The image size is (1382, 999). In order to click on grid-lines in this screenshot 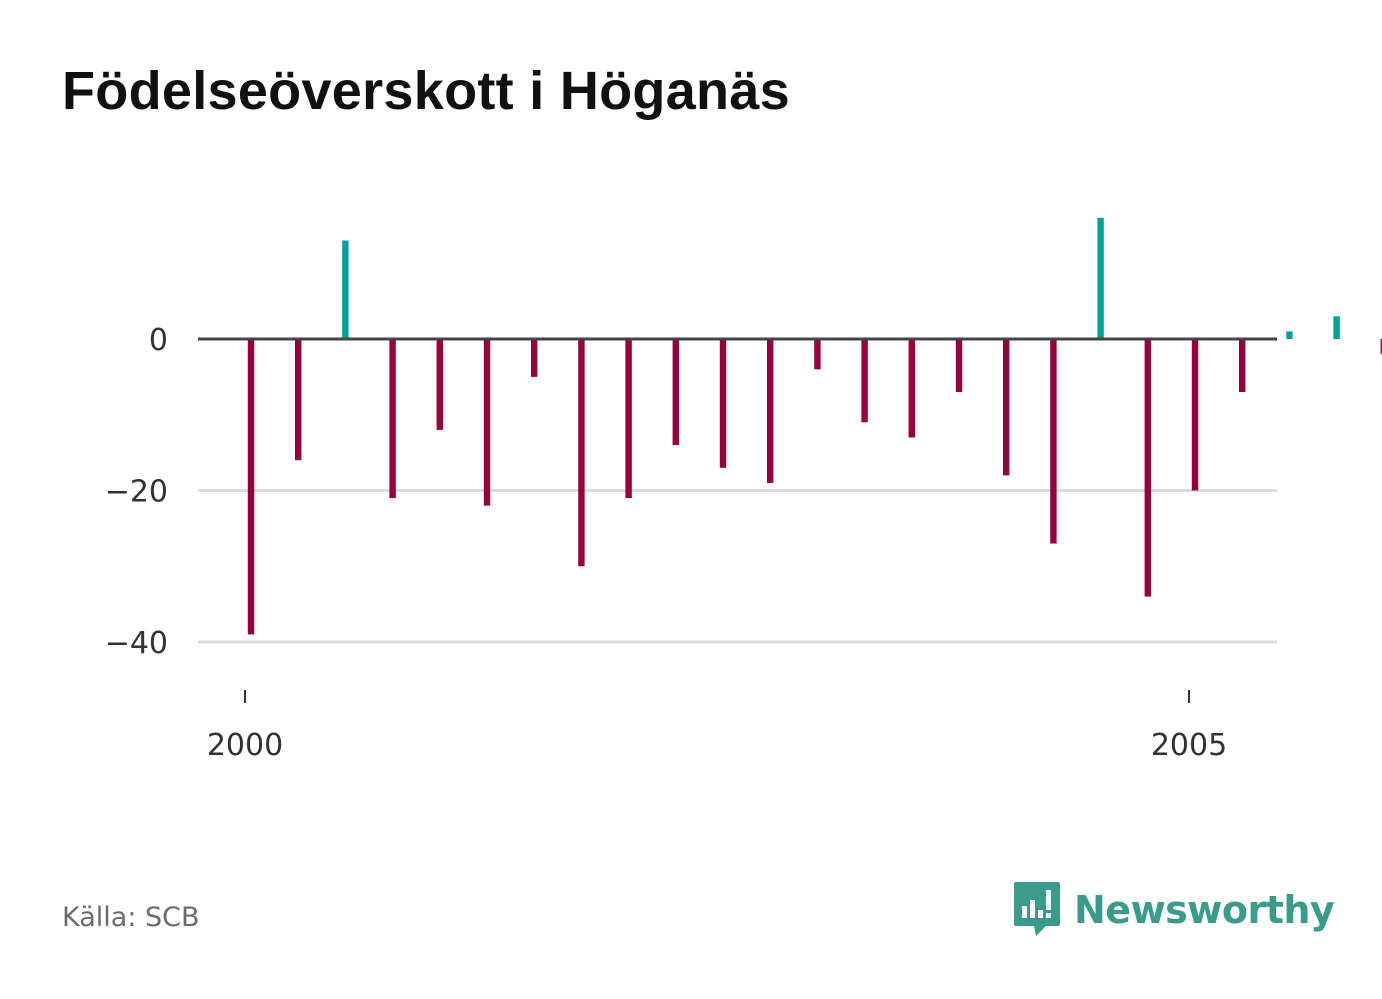, I will do `click(737, 566)`.